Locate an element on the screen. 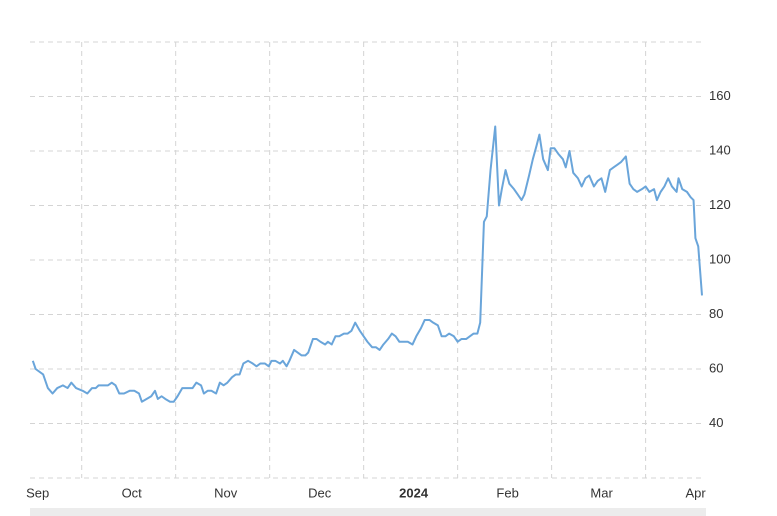 The width and height of the screenshot is (777, 516). x-tick-label: Feb is located at coordinates (507, 492).